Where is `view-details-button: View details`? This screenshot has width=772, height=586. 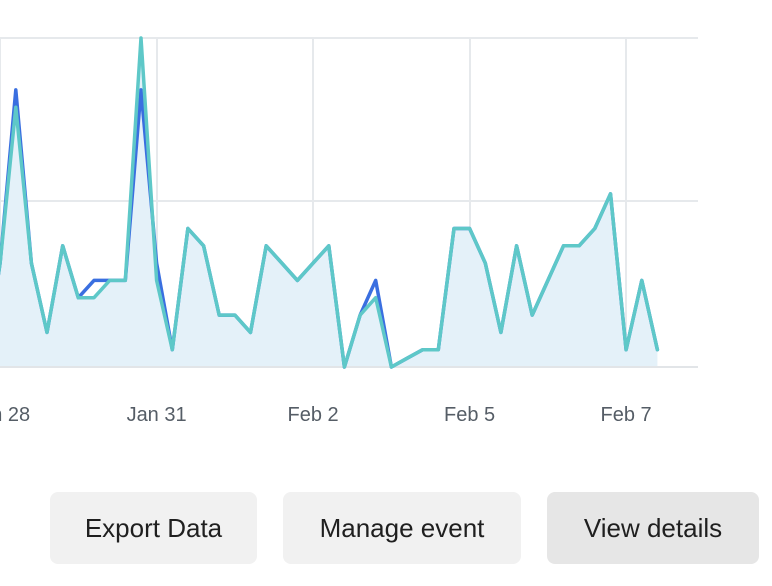 view-details-button: View details is located at coordinates (653, 528).